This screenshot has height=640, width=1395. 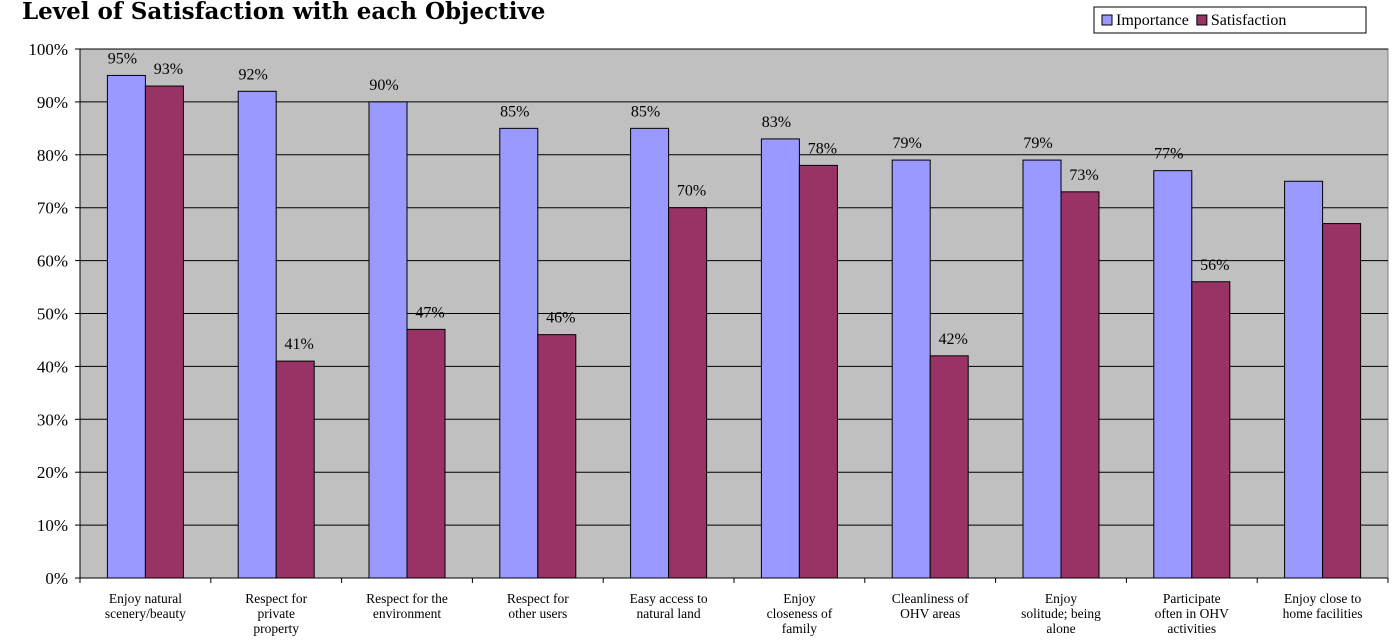 I want to click on legend-entry: Importance, so click(x=1152, y=20).